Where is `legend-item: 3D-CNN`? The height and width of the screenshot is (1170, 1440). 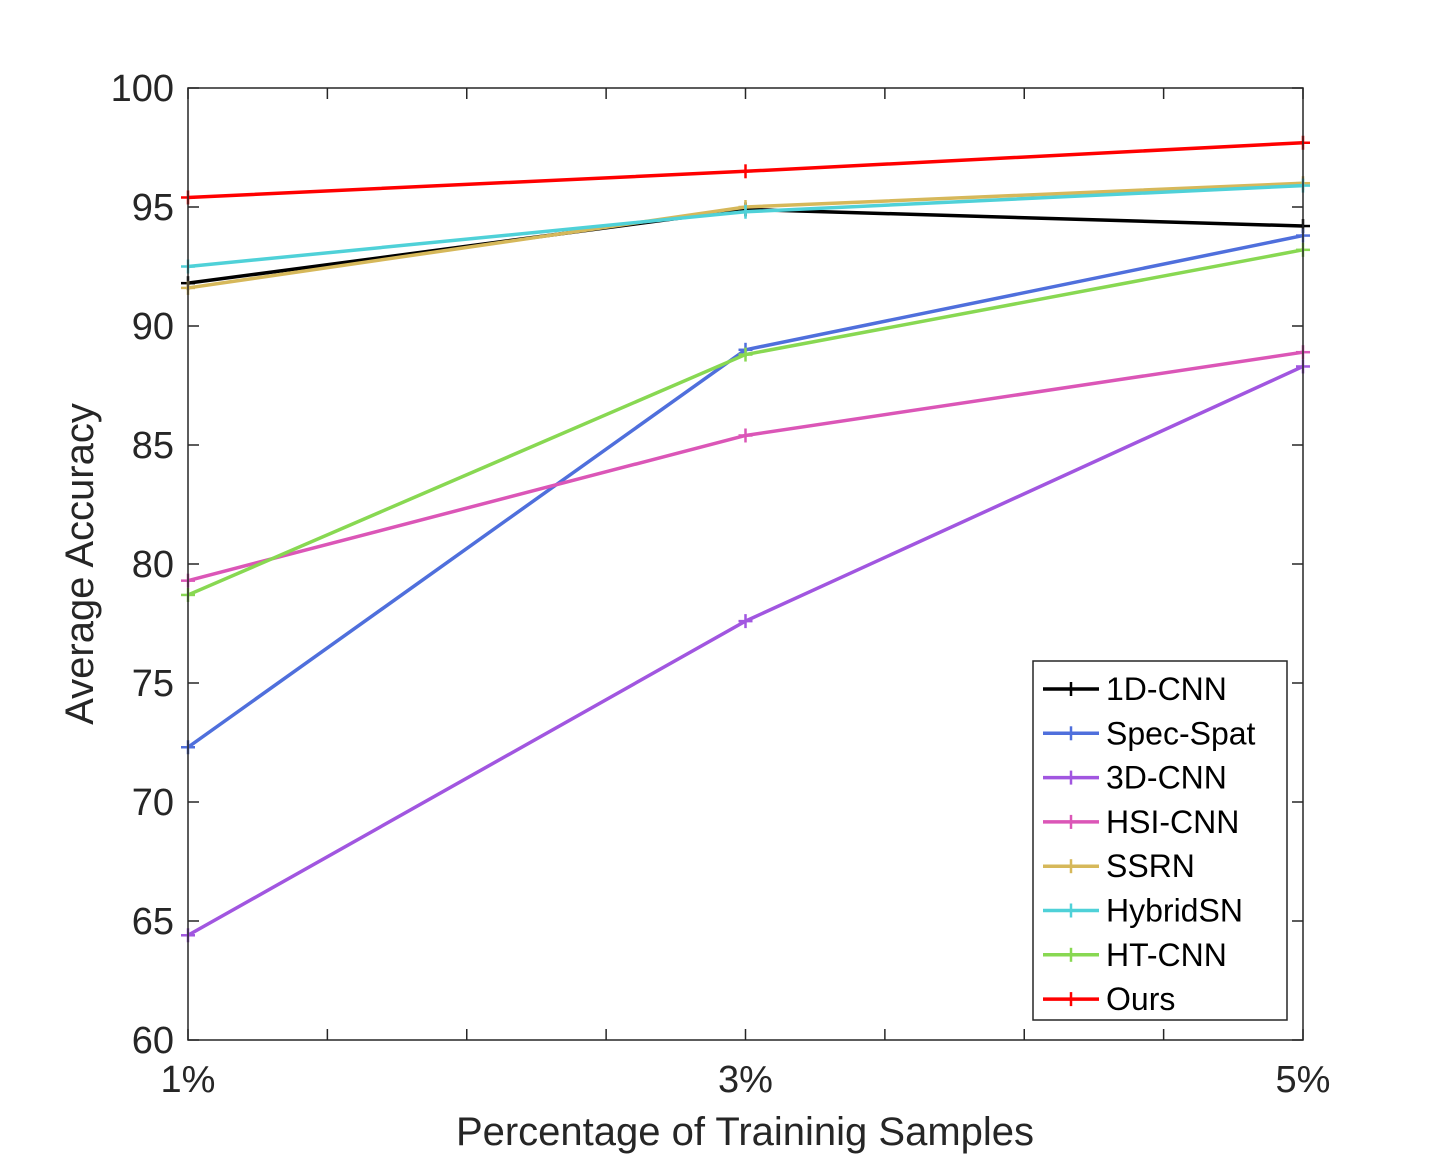 legend-item: 3D-CNN is located at coordinates (1135, 778).